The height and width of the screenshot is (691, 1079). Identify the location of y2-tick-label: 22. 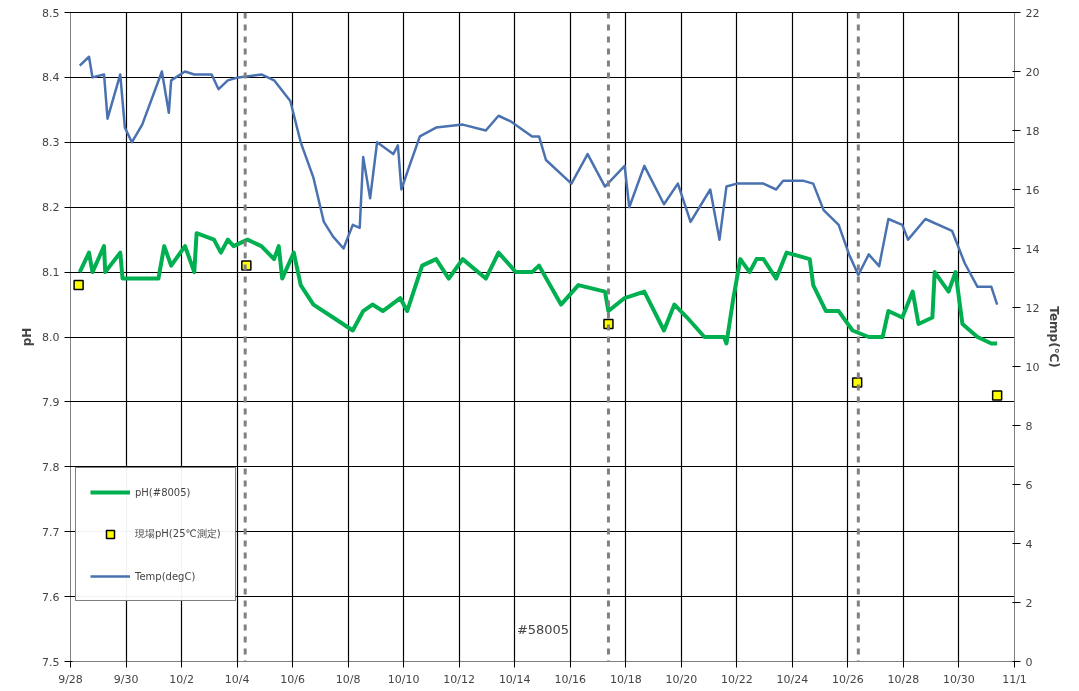
(1032, 13).